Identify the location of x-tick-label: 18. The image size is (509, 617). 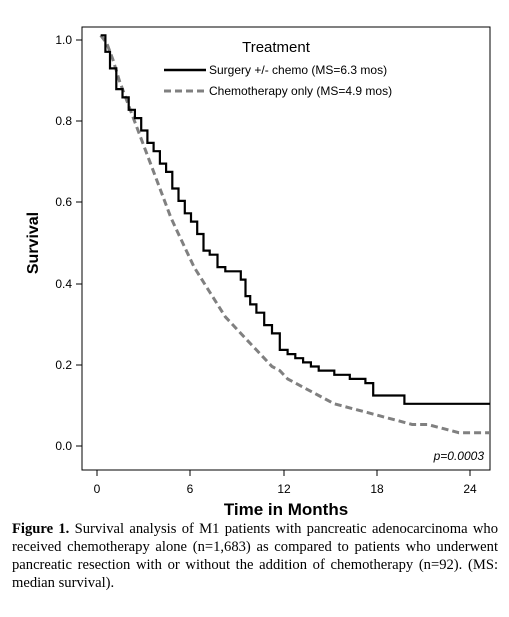
(377, 489).